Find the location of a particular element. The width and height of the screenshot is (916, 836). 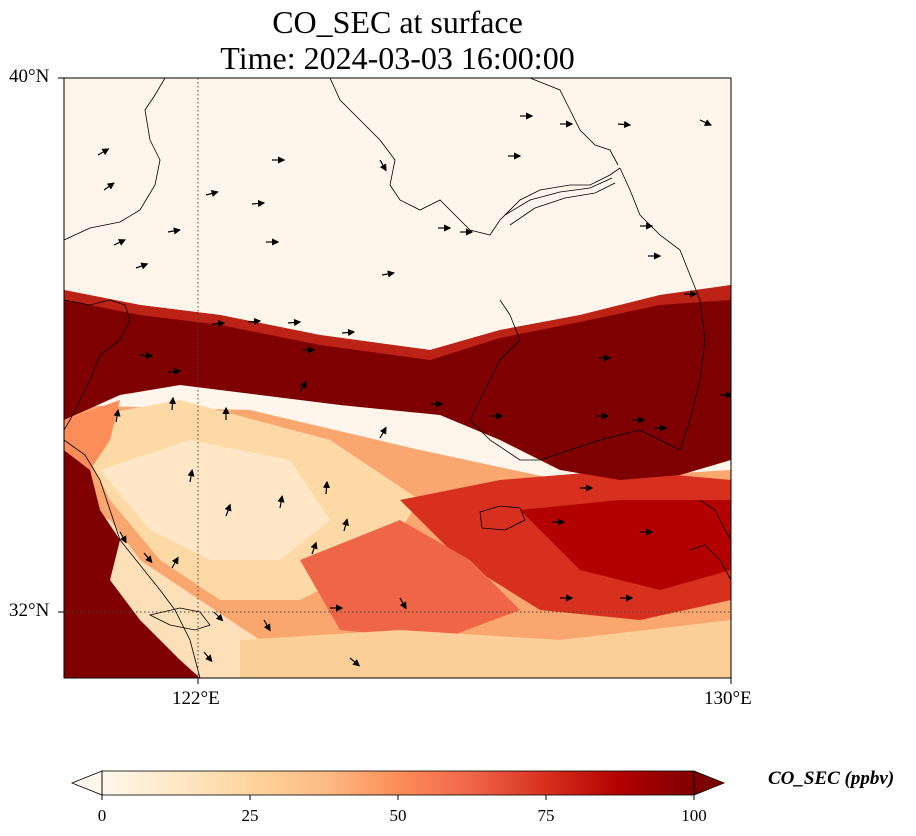

field-band-light-south is located at coordinates (485, 649).